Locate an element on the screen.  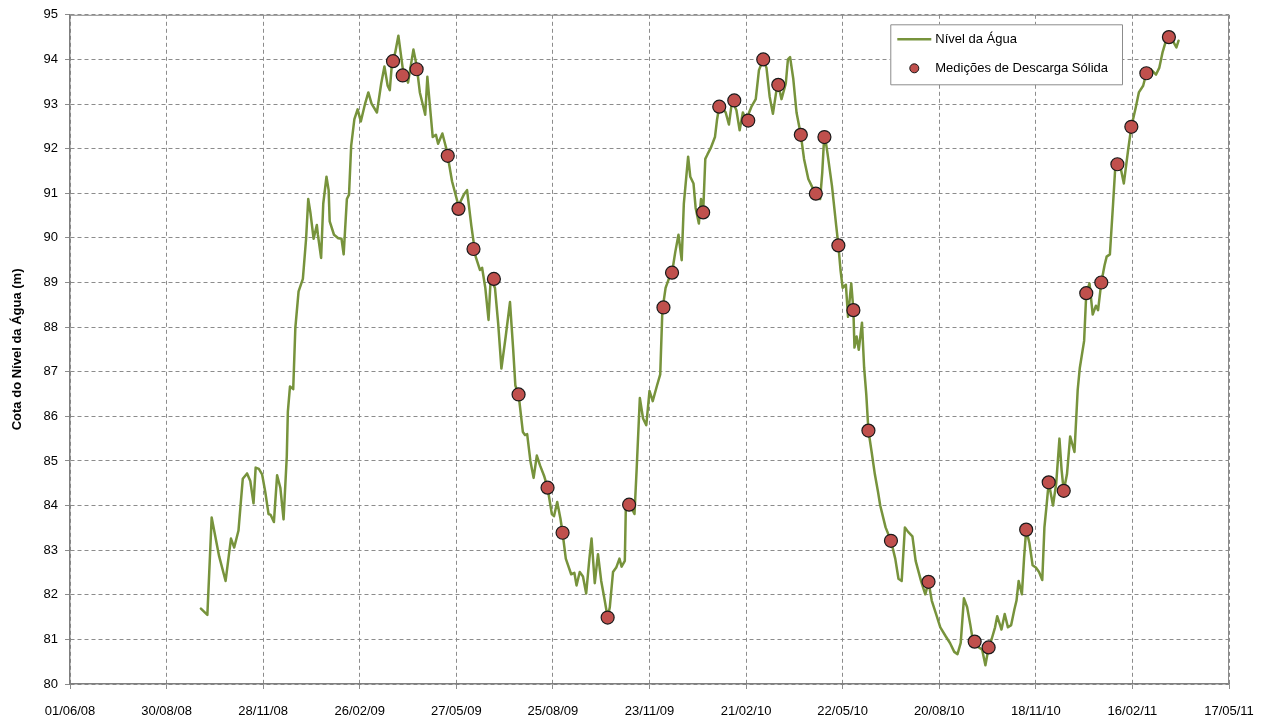
y-tick-label: 81 is located at coordinates (50, 638).